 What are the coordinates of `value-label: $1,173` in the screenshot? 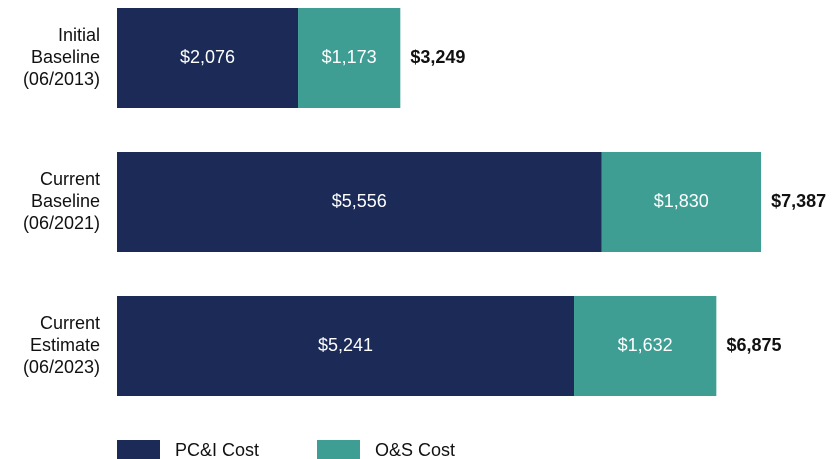 It's located at (349, 57).